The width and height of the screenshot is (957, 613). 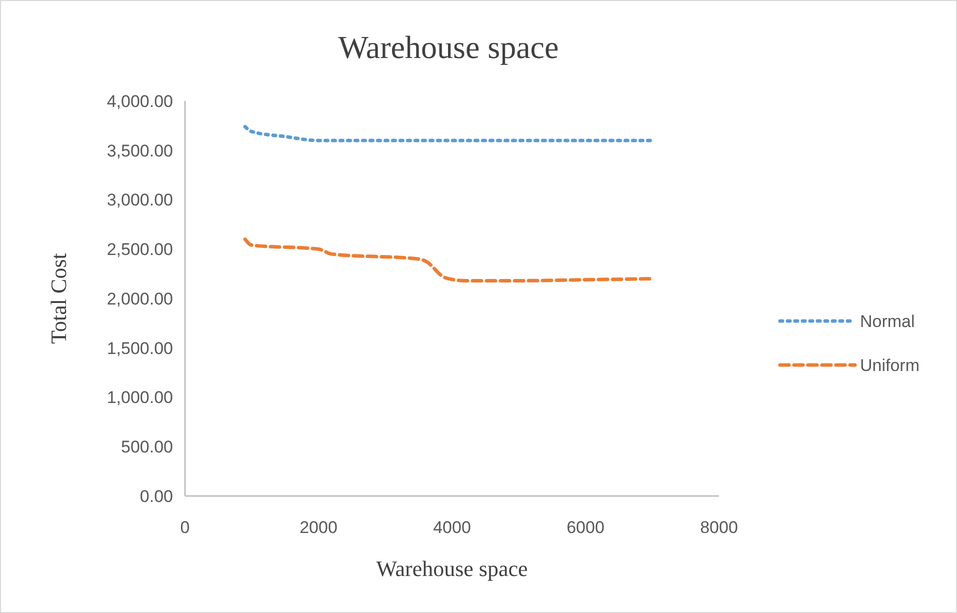 I want to click on x-tick-label: 8000, so click(x=719, y=527).